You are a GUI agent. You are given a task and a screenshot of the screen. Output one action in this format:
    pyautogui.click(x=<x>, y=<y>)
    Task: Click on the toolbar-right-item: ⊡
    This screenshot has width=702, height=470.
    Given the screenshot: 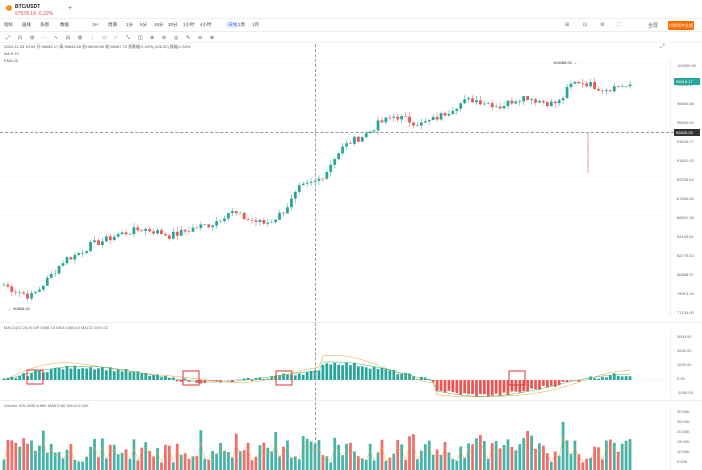 What is the action you would take?
    pyautogui.click(x=585, y=25)
    